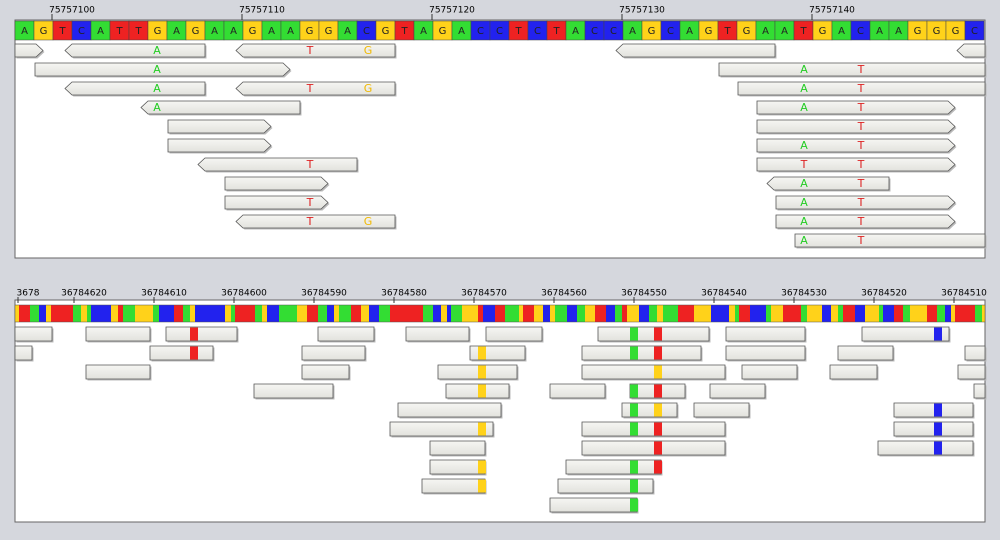 The width and height of the screenshot is (1000, 540). I want to click on tick-label: 3678, so click(28, 294).